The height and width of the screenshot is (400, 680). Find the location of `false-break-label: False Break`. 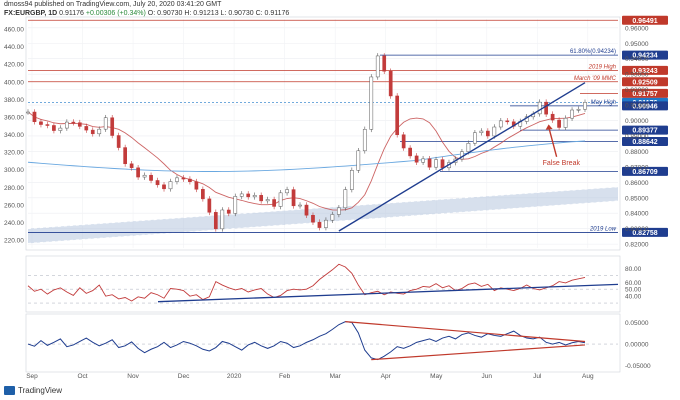

false-break-label: False Break is located at coordinates (562, 163).